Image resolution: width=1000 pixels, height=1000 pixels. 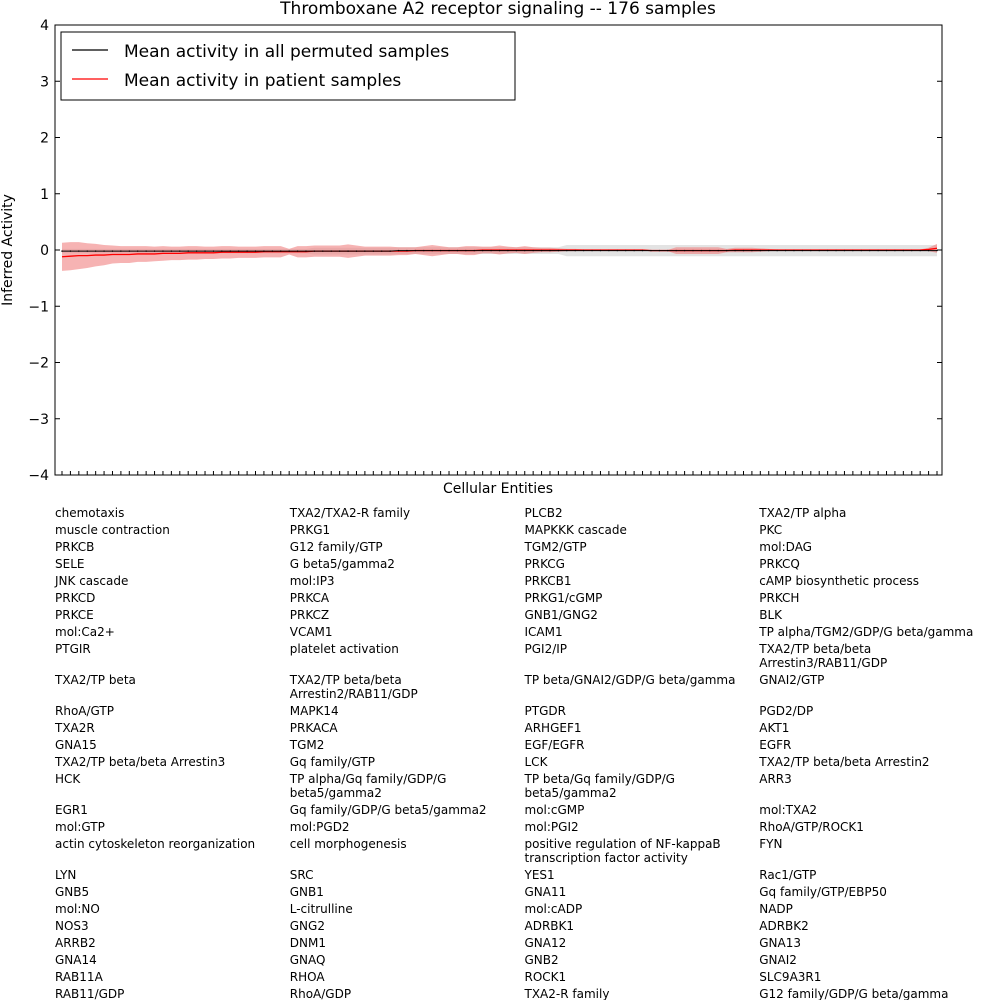 What do you see at coordinates (499, 256) in the screenshot?
I see `confidence-bands` at bounding box center [499, 256].